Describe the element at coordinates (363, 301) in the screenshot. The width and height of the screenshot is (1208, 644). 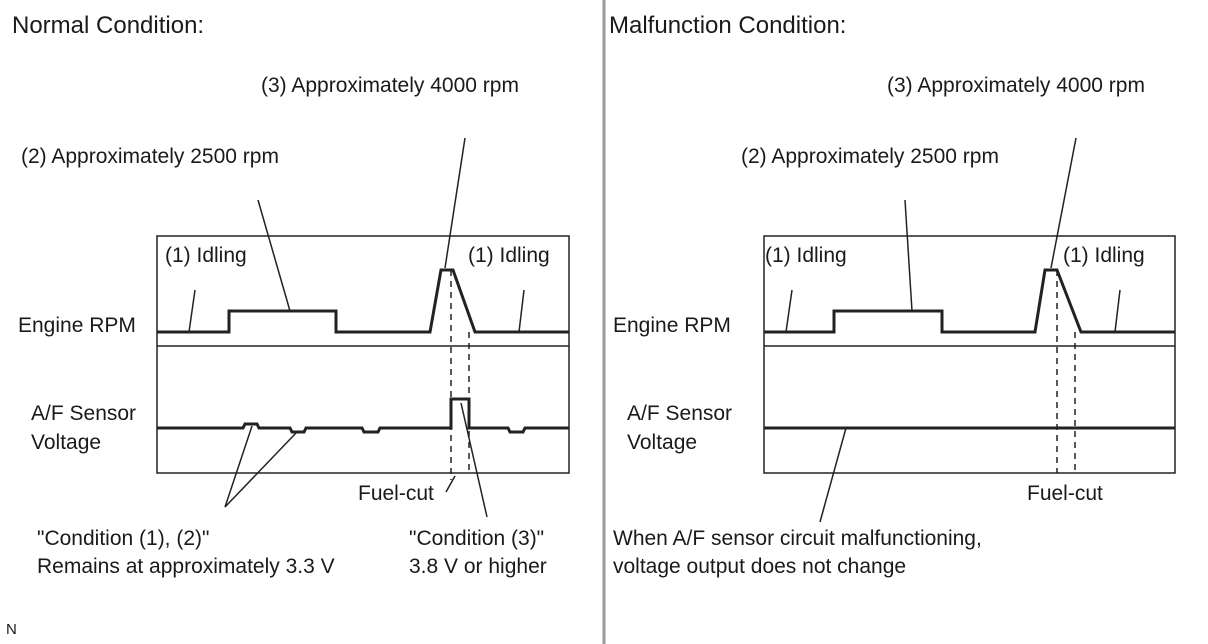
I see `normal-rpm-trace` at that location.